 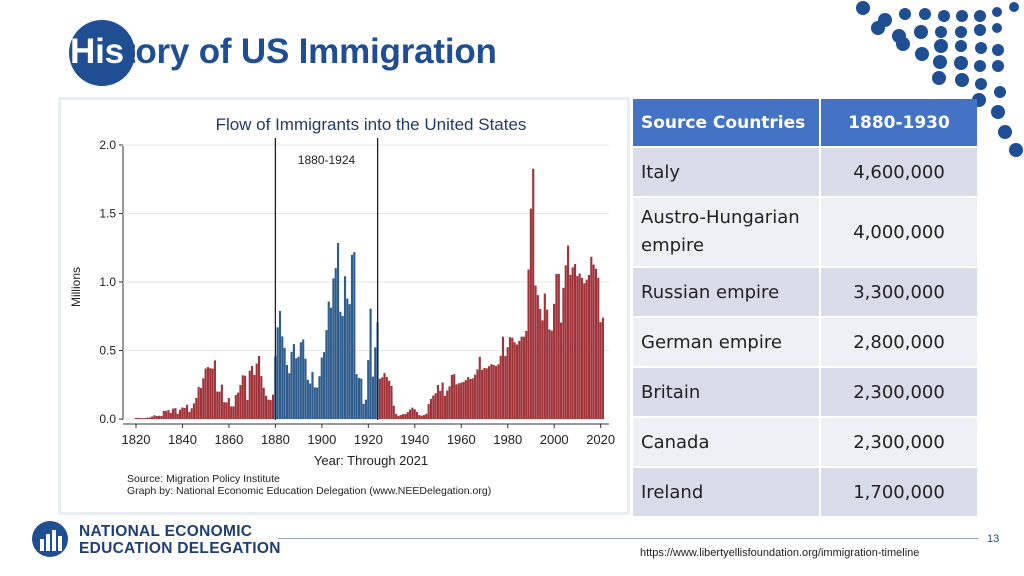 I want to click on footer-divider, so click(x=628, y=538).